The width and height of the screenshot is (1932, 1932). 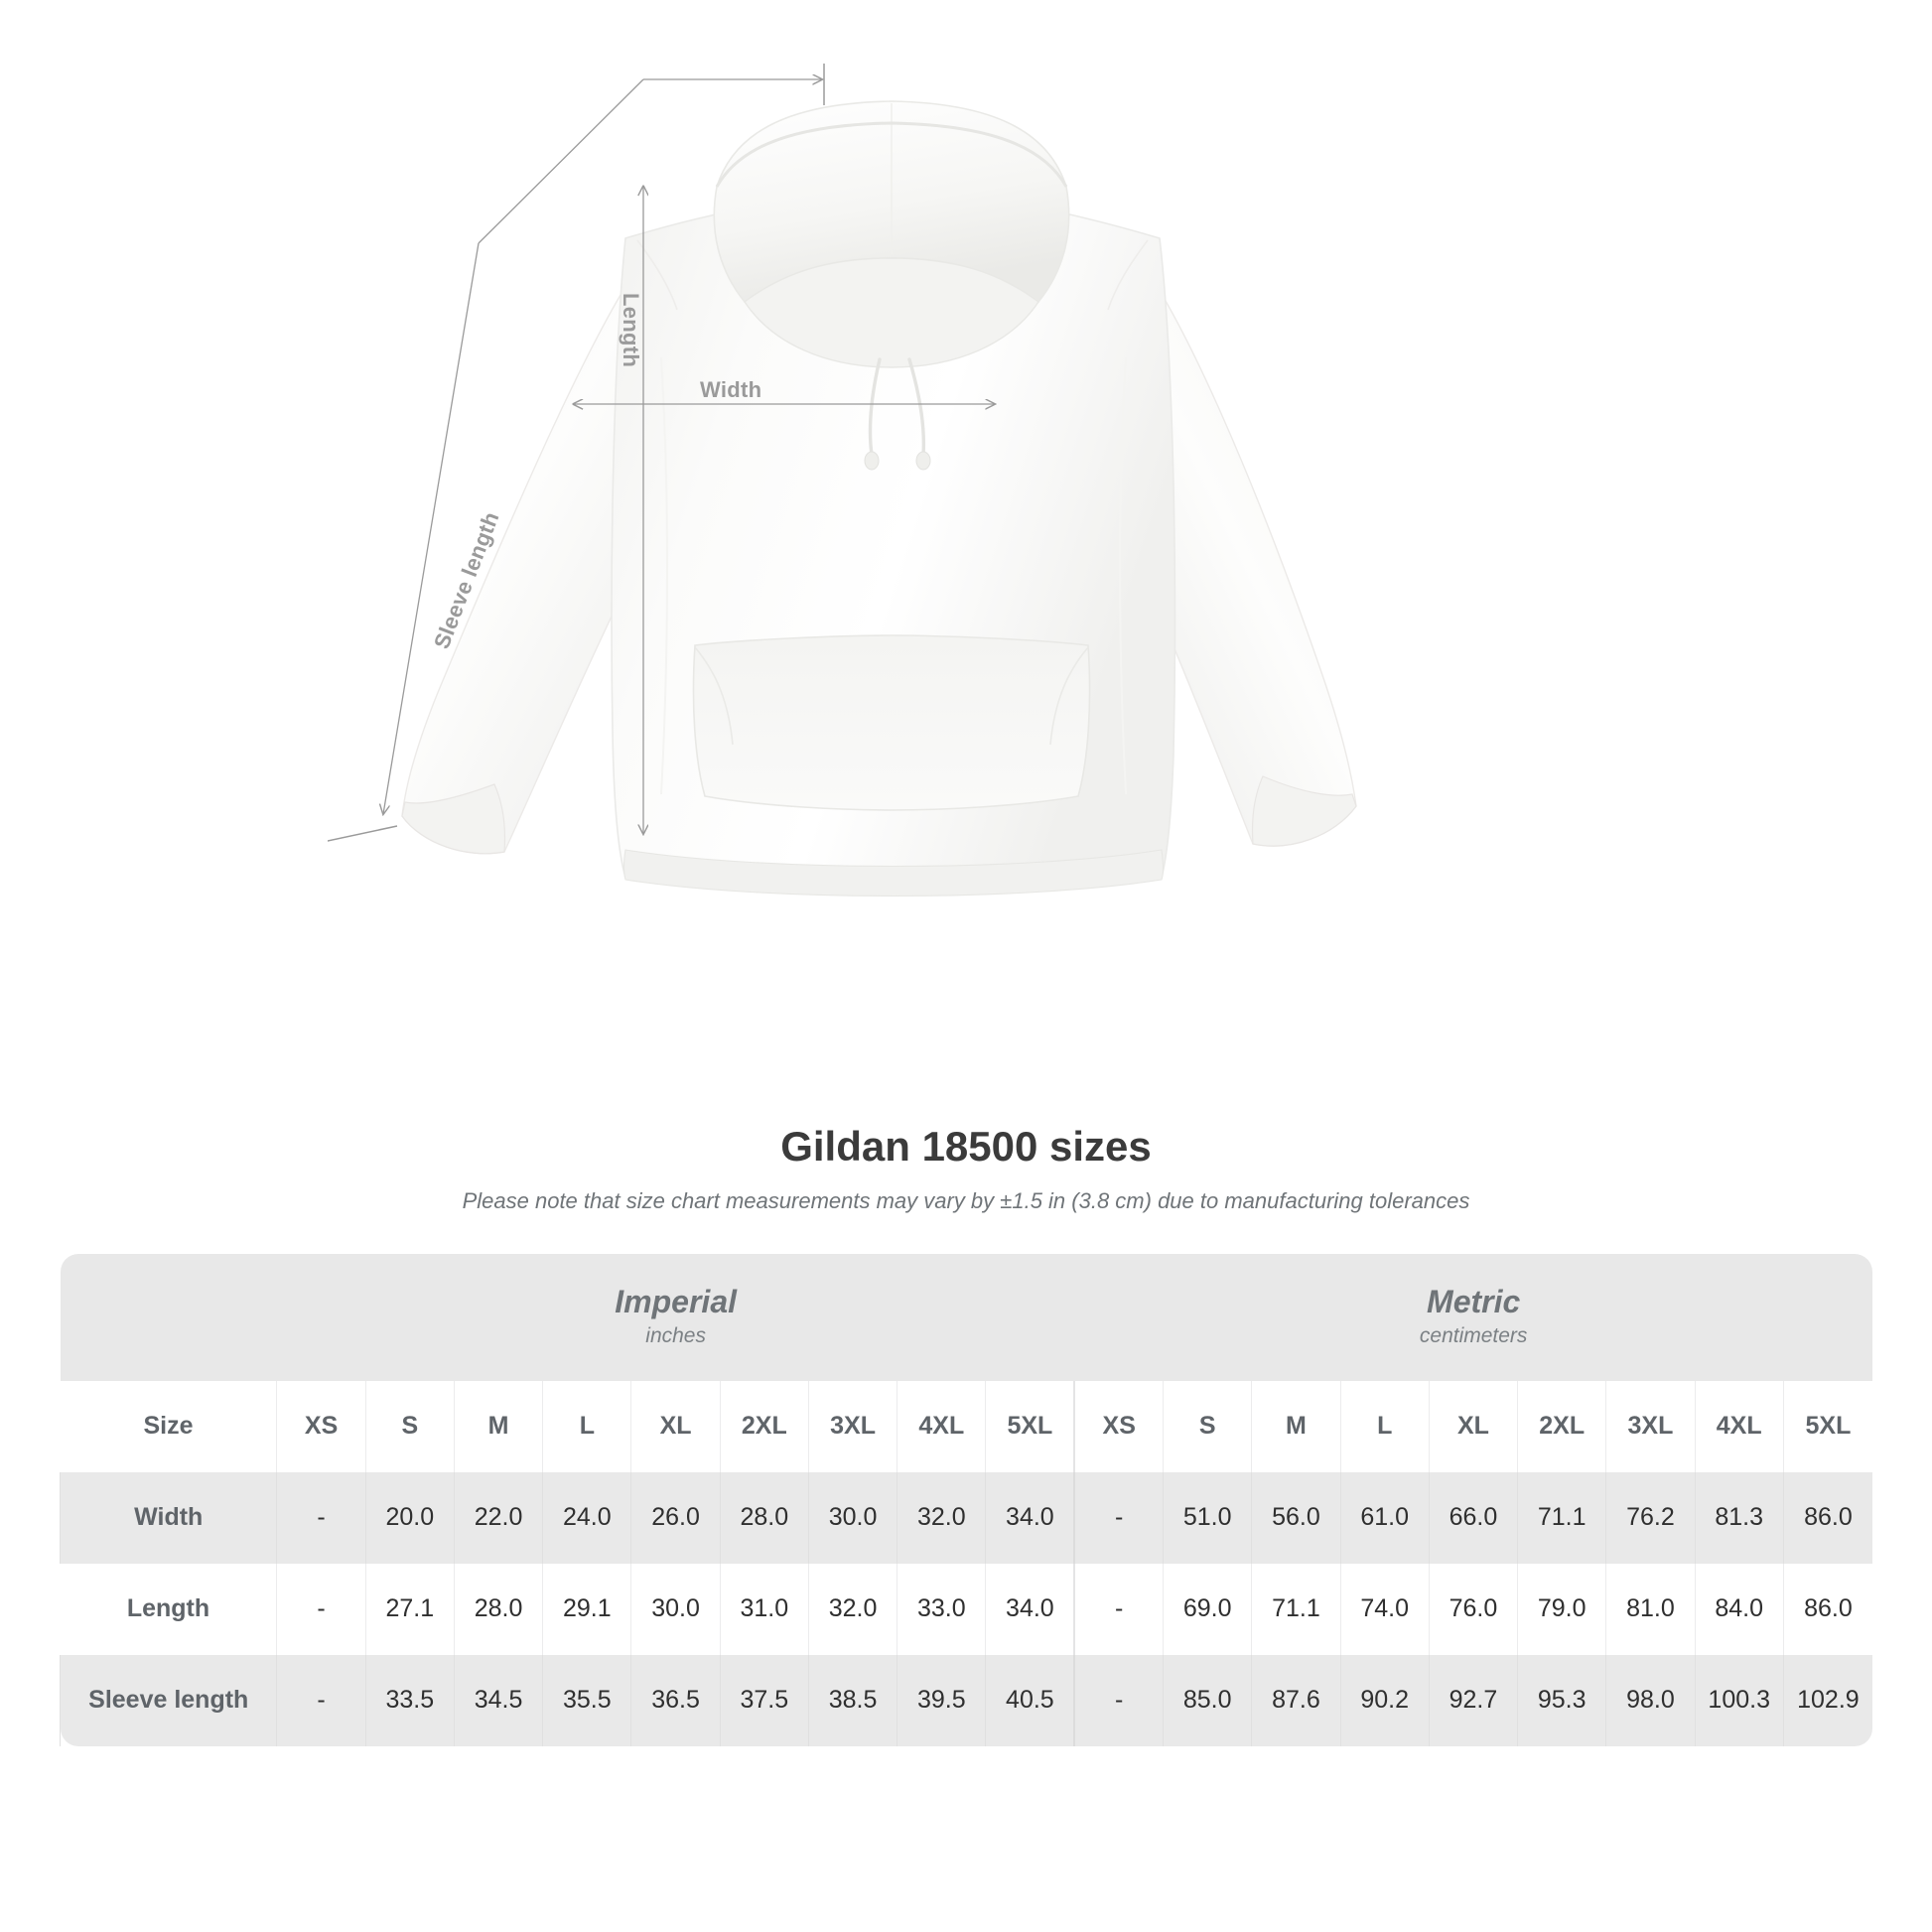 I want to click on cell-sleeve-imperial-m: 34.5, so click(x=498, y=1700).